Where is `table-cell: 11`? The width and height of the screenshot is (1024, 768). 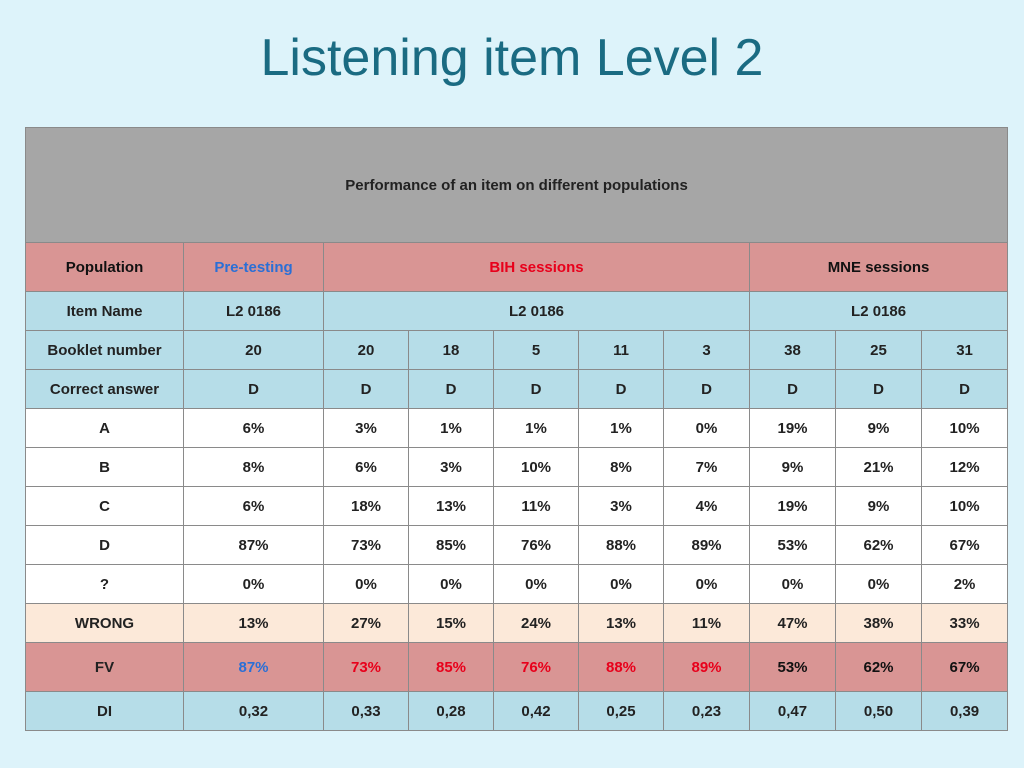 table-cell: 11 is located at coordinates (621, 350).